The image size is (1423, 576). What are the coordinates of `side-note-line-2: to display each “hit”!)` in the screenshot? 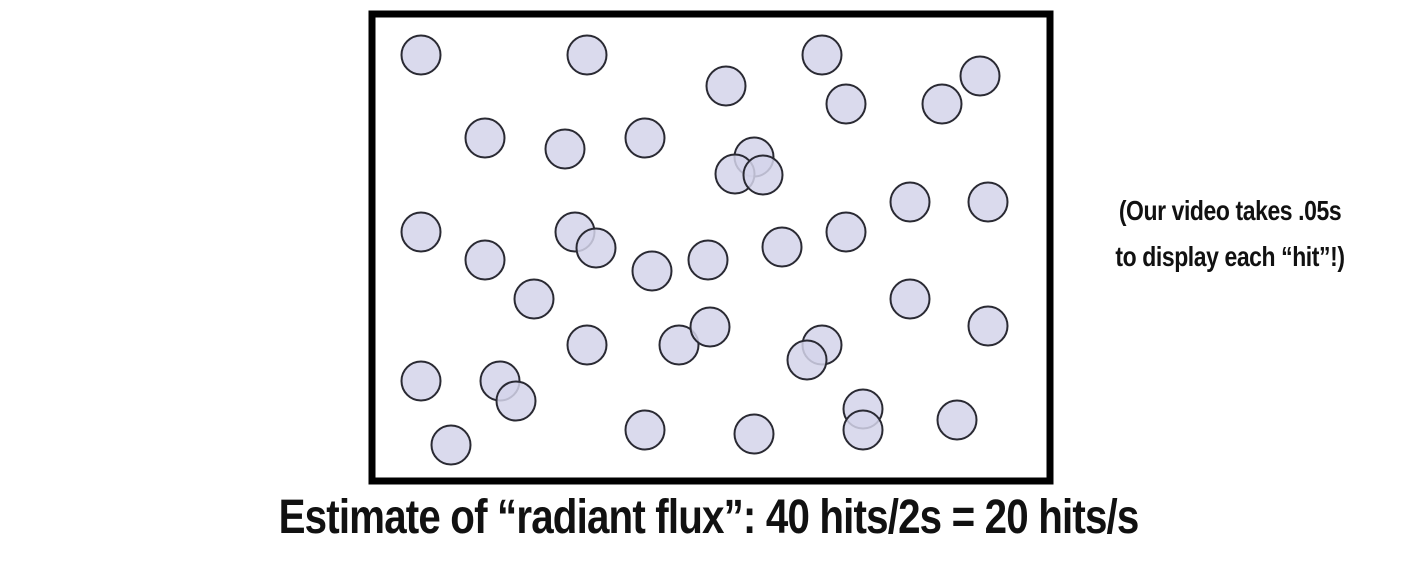 It's located at (1230, 256).